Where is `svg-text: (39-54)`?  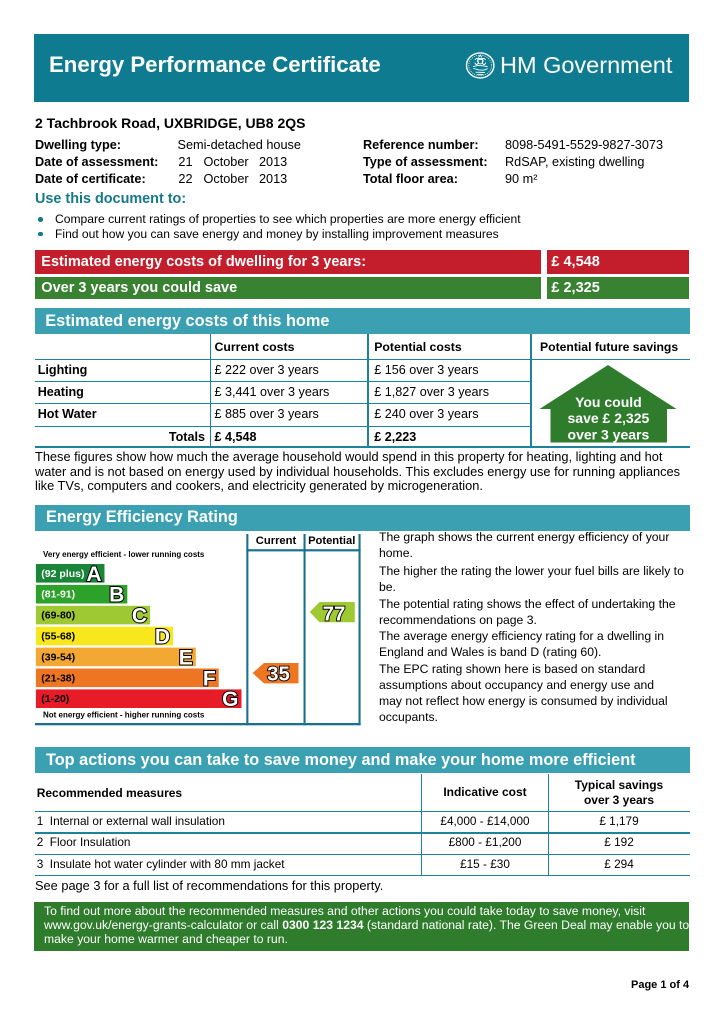
svg-text: (39-54) is located at coordinates (58, 657).